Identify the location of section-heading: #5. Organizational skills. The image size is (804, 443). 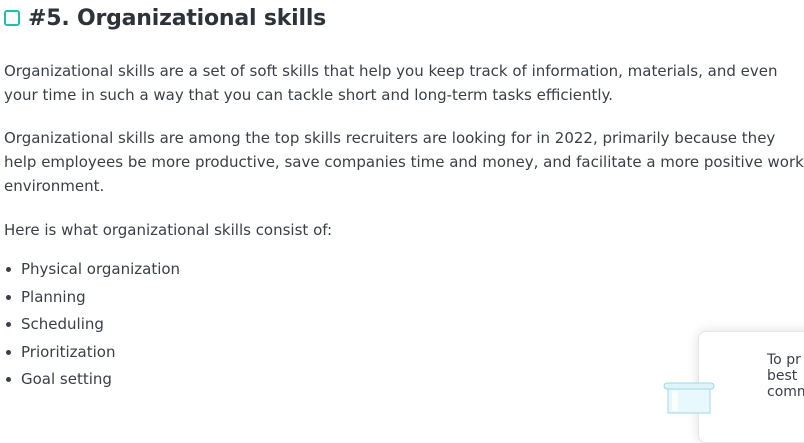
(165, 18).